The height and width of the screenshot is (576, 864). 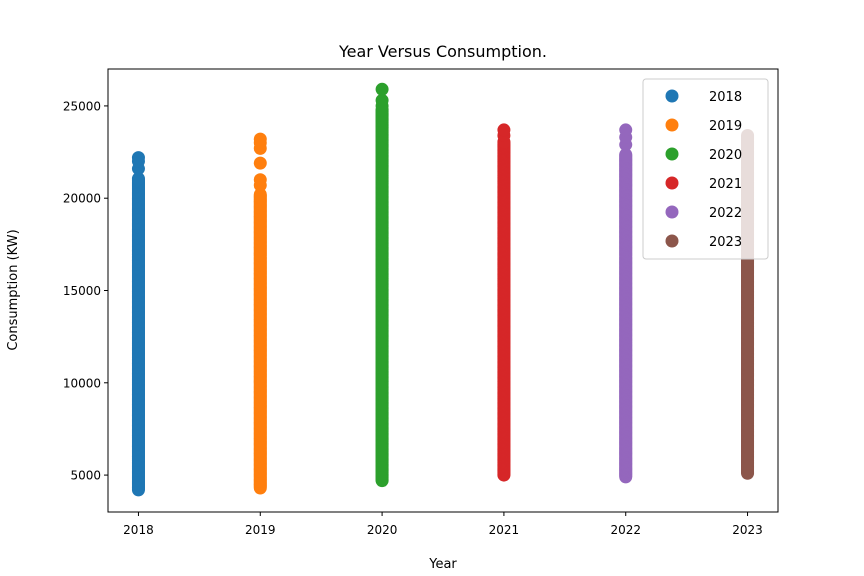 I want to click on legend-label: 2020, so click(x=725, y=155).